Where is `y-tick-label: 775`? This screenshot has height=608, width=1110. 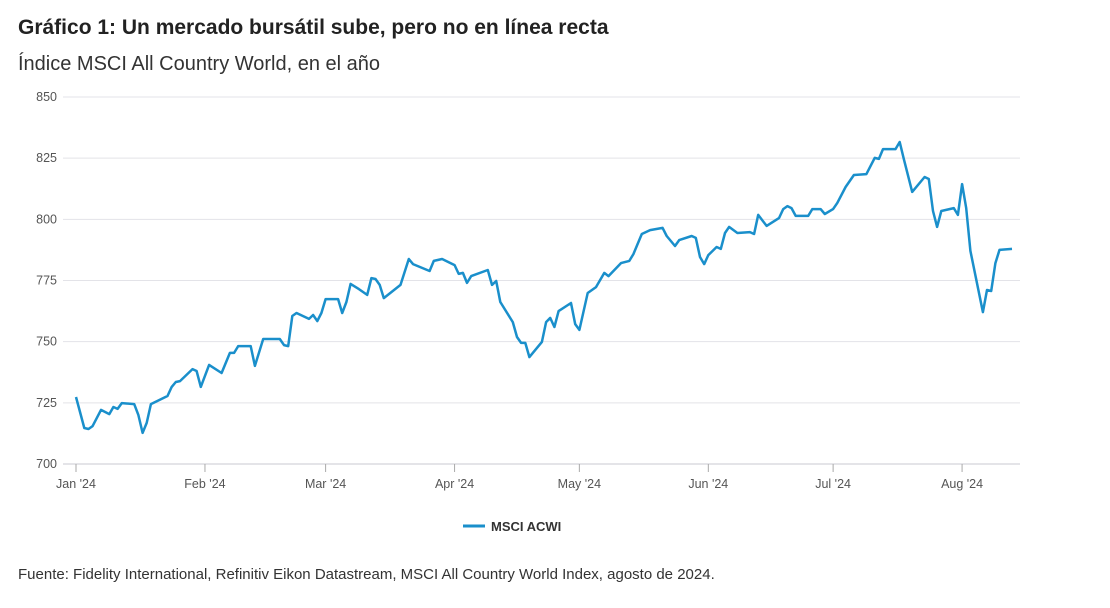
y-tick-label: 775 is located at coordinates (46, 281).